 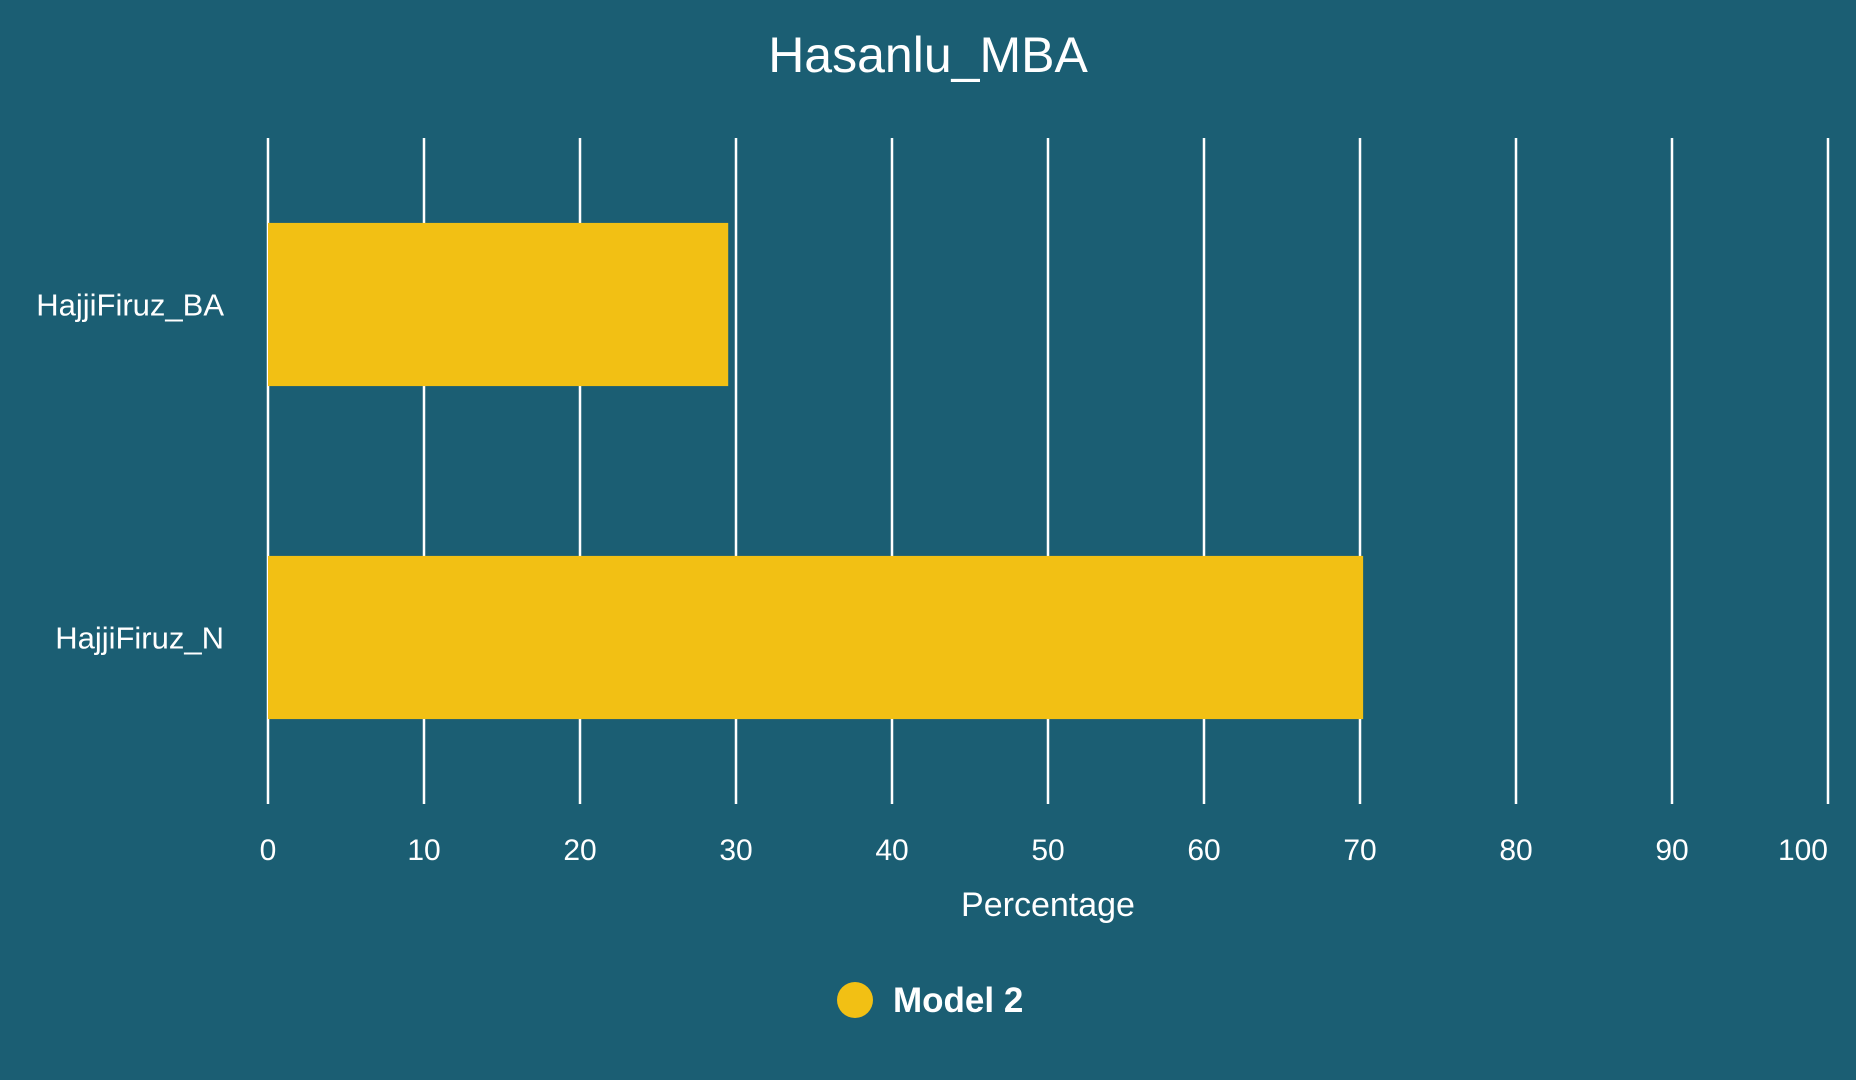 What do you see at coordinates (423, 850) in the screenshot?
I see `x-tick-label: 10` at bounding box center [423, 850].